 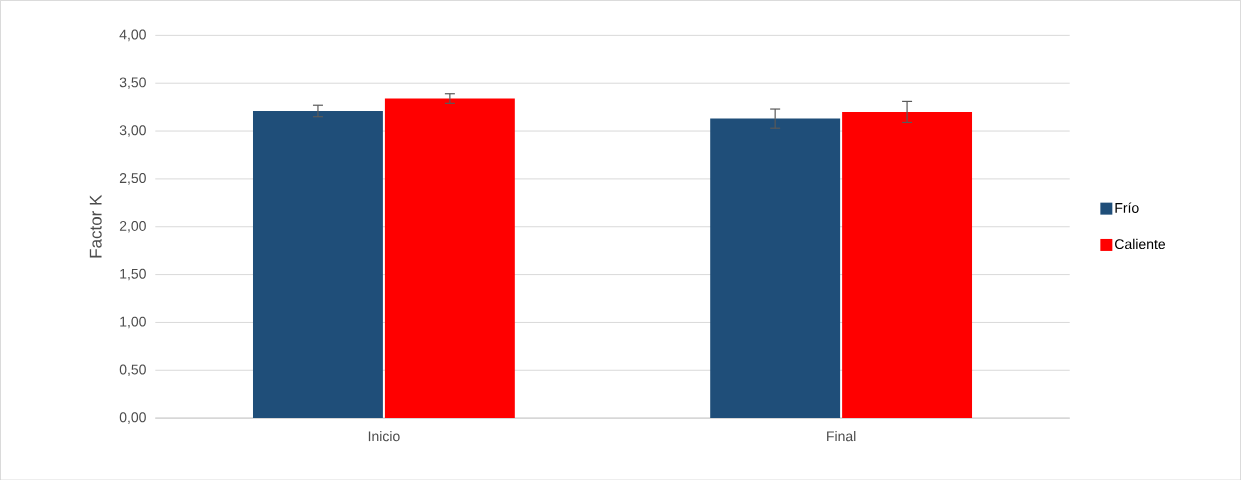 I want to click on x-tick-label: Inicio, so click(x=384, y=436).